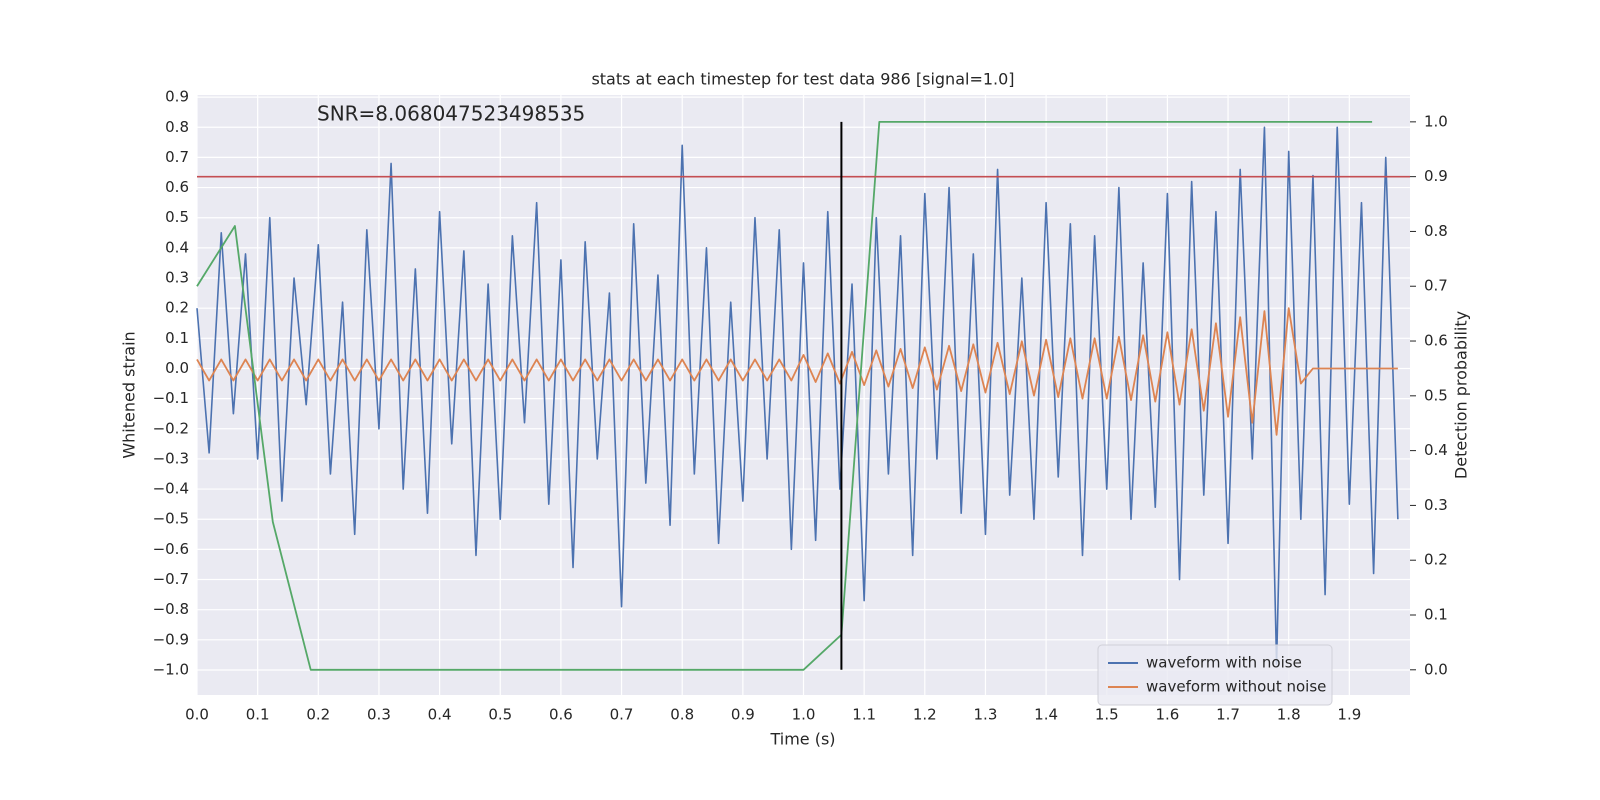  Describe the element at coordinates (1215, 675) in the screenshot. I see `legend-box` at that location.